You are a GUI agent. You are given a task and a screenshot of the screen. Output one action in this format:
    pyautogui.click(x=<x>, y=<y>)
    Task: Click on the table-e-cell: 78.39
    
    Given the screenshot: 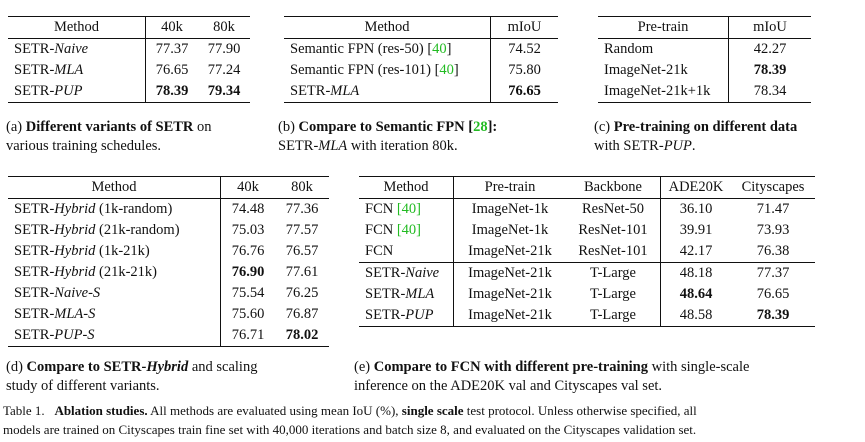 What is the action you would take?
    pyautogui.click(x=773, y=315)
    